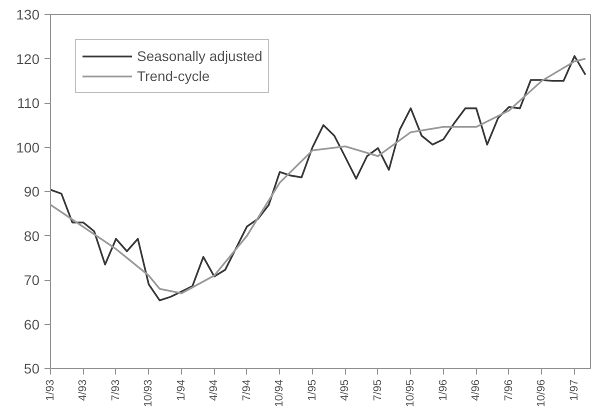 This screenshot has height=410, width=595. I want to click on x-tick-label: 10/93, so click(148, 393).